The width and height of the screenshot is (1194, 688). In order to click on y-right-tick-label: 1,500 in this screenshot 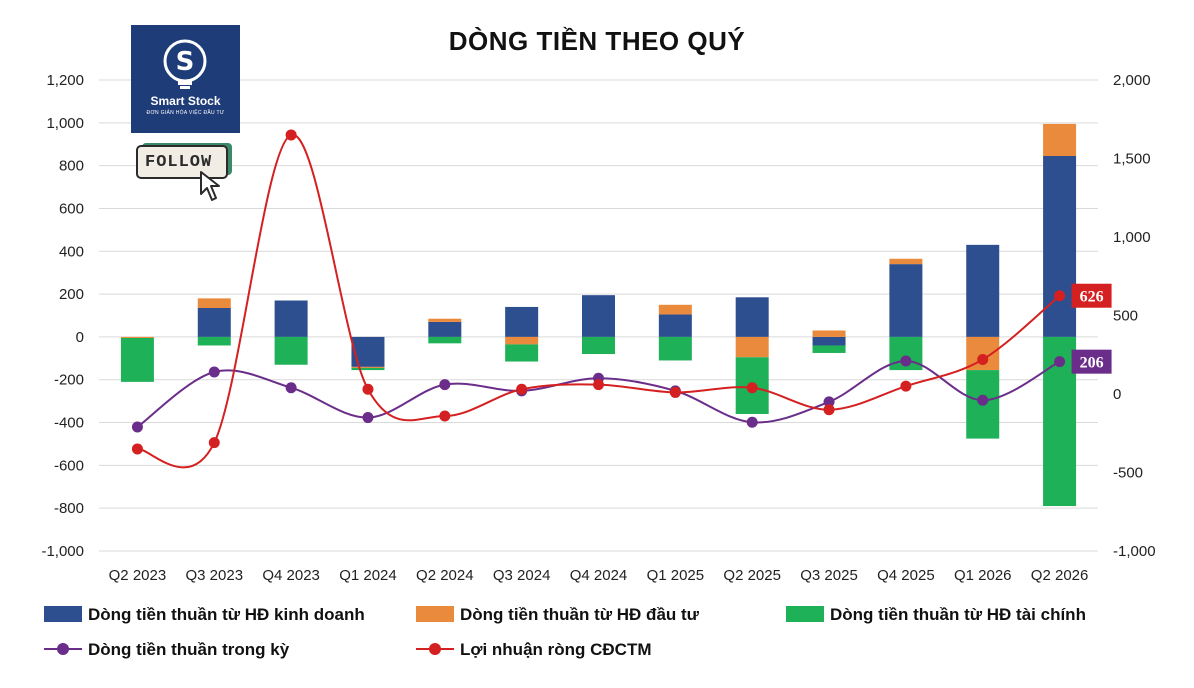, I will do `click(1132, 159)`.